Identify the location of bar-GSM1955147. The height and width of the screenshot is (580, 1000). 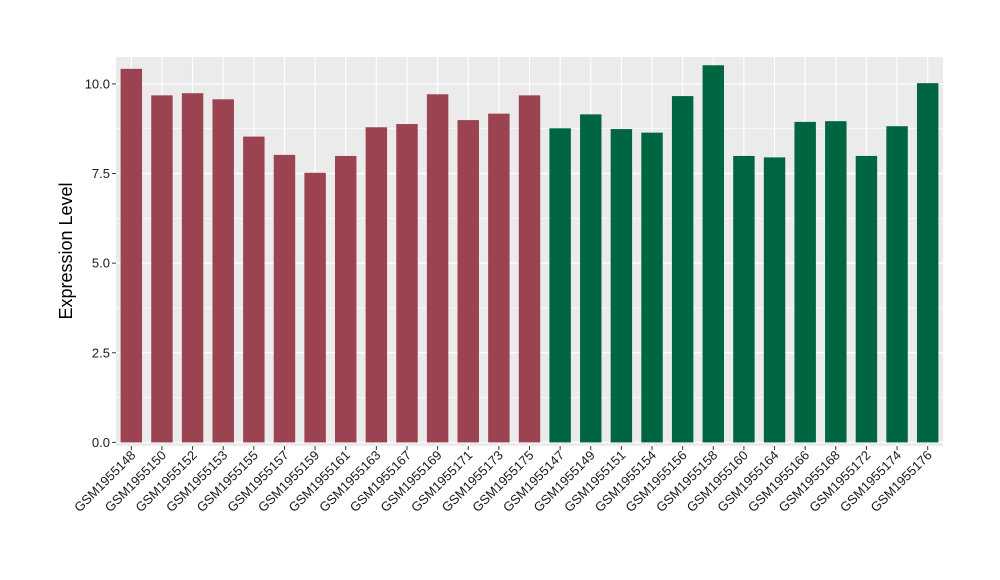
(560, 285).